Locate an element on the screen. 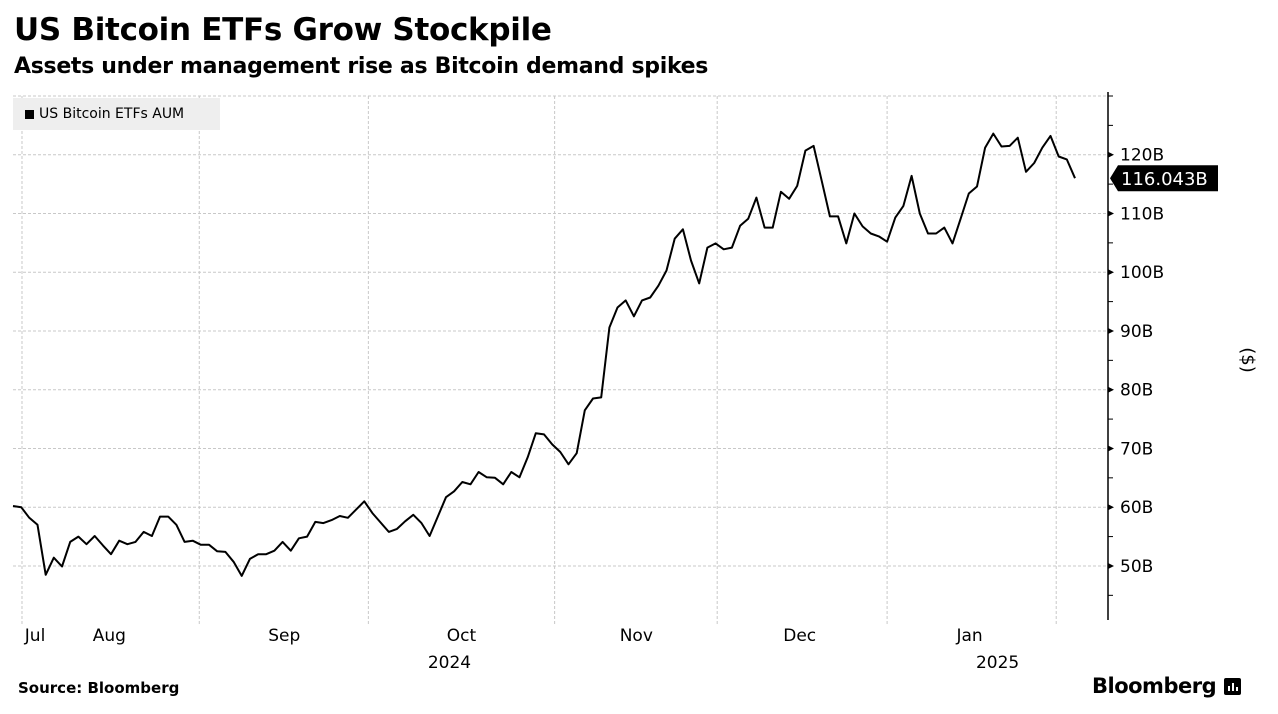 The height and width of the screenshot is (714, 1278). y-tick-label: 60B is located at coordinates (1136, 508).